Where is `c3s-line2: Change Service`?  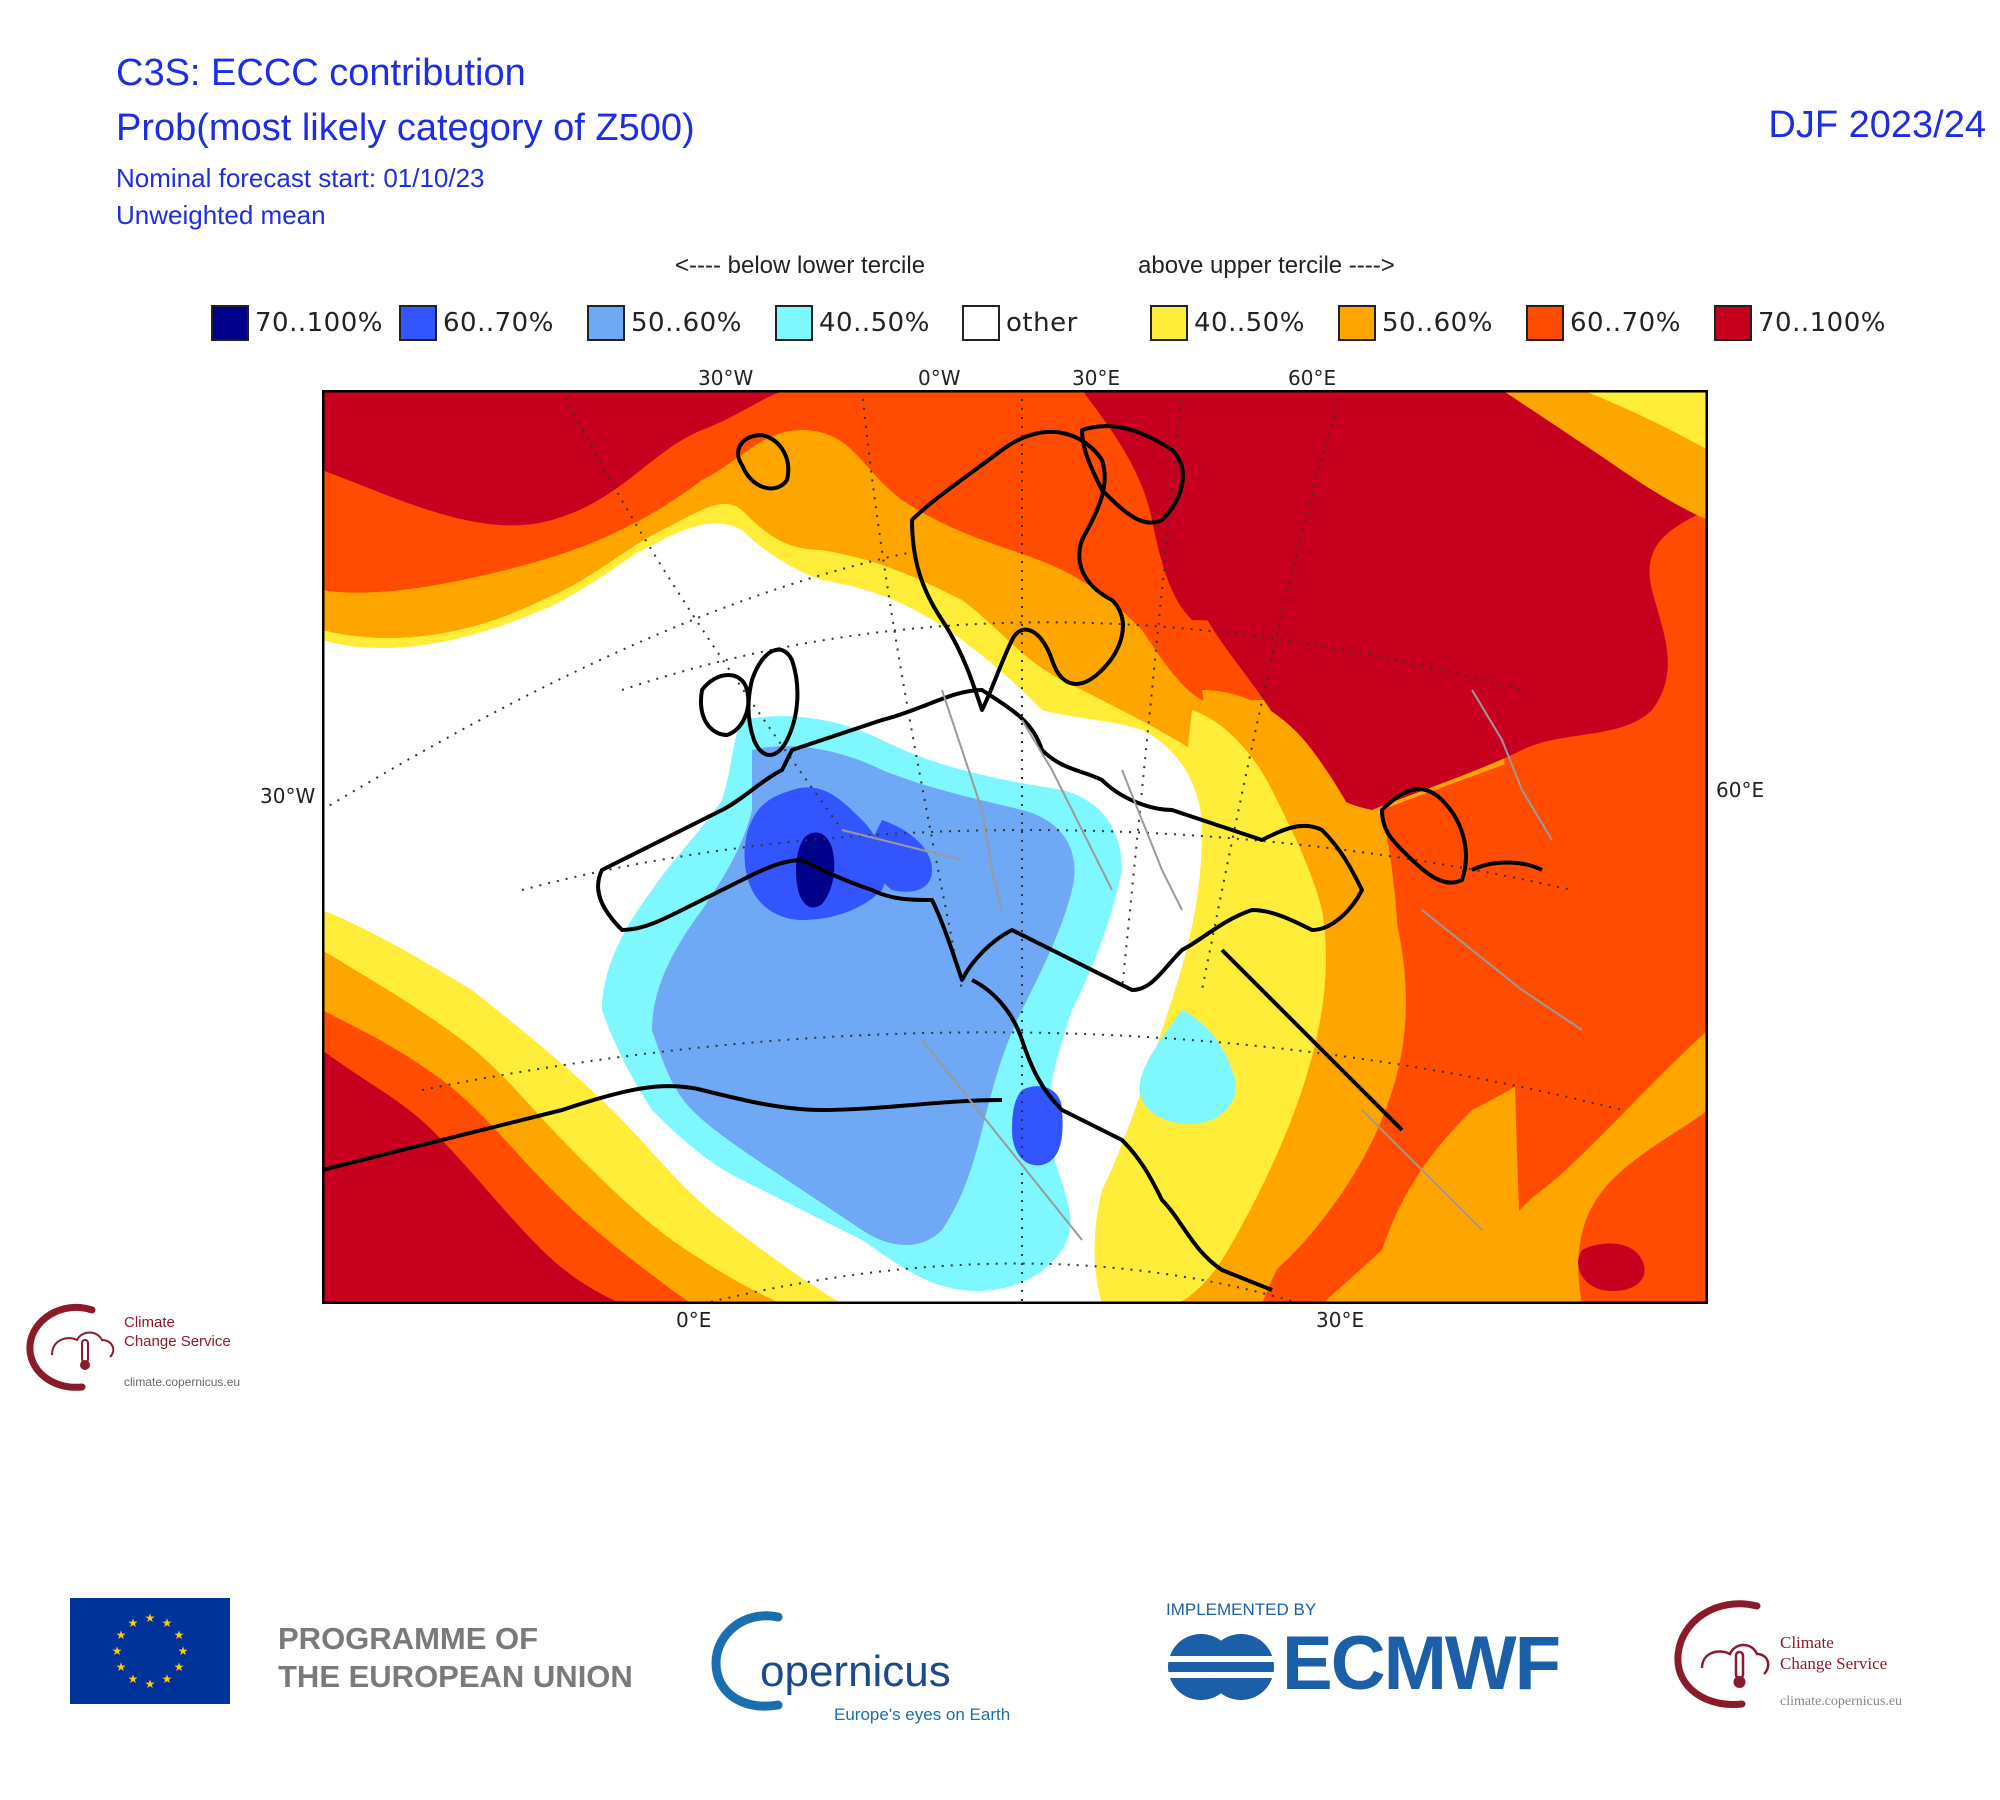
c3s-line2: Change Service is located at coordinates (1834, 1663).